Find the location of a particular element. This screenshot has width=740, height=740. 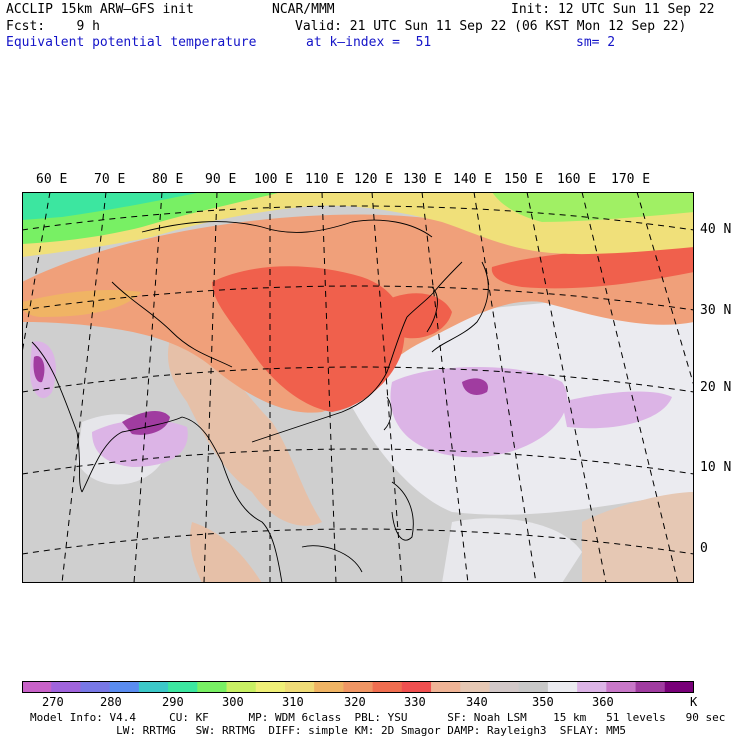

lon-label: 80 E is located at coordinates (168, 179).